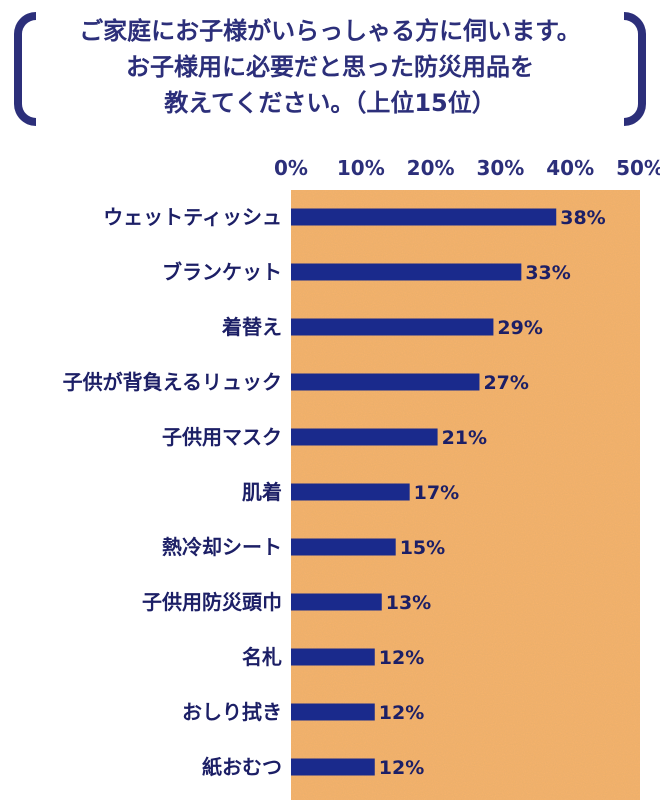 The image size is (660, 800). What do you see at coordinates (222, 272) in the screenshot?
I see `category-label: ブランケット` at bounding box center [222, 272].